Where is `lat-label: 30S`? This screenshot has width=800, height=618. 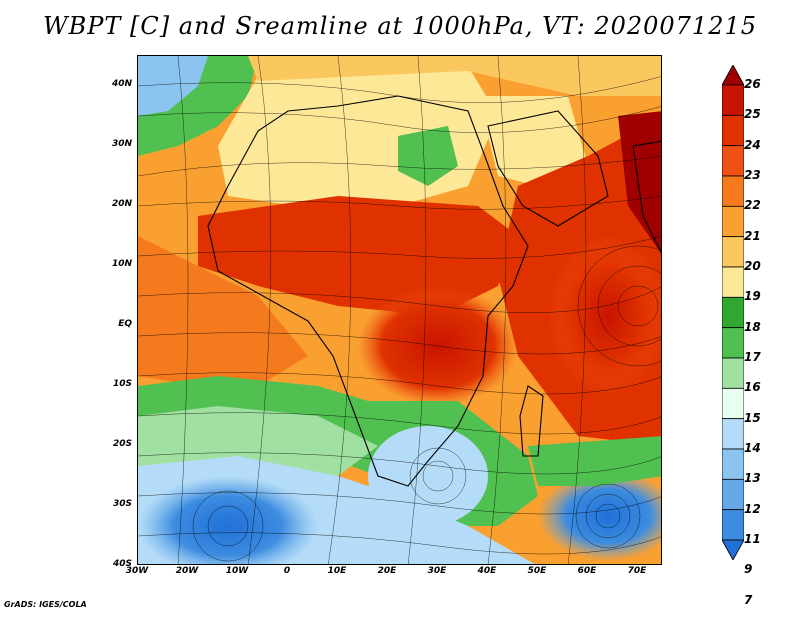 lat-label: 30S is located at coordinates (122, 504).